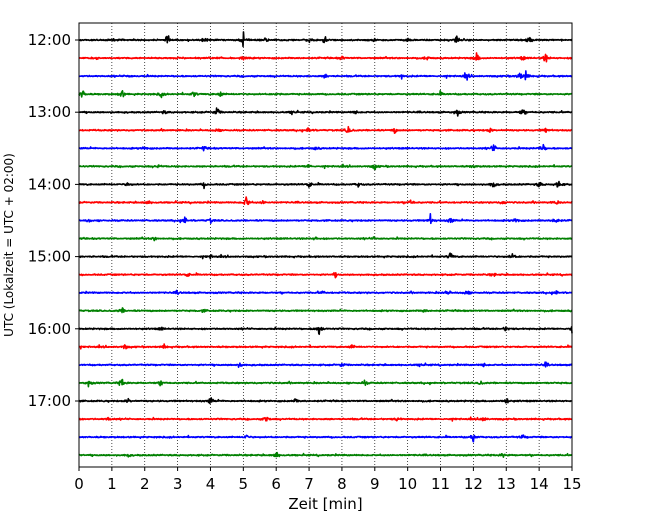 This screenshot has width=650, height=524. What do you see at coordinates (178, 484) in the screenshot?
I see `x-tick-label: 3` at bounding box center [178, 484].